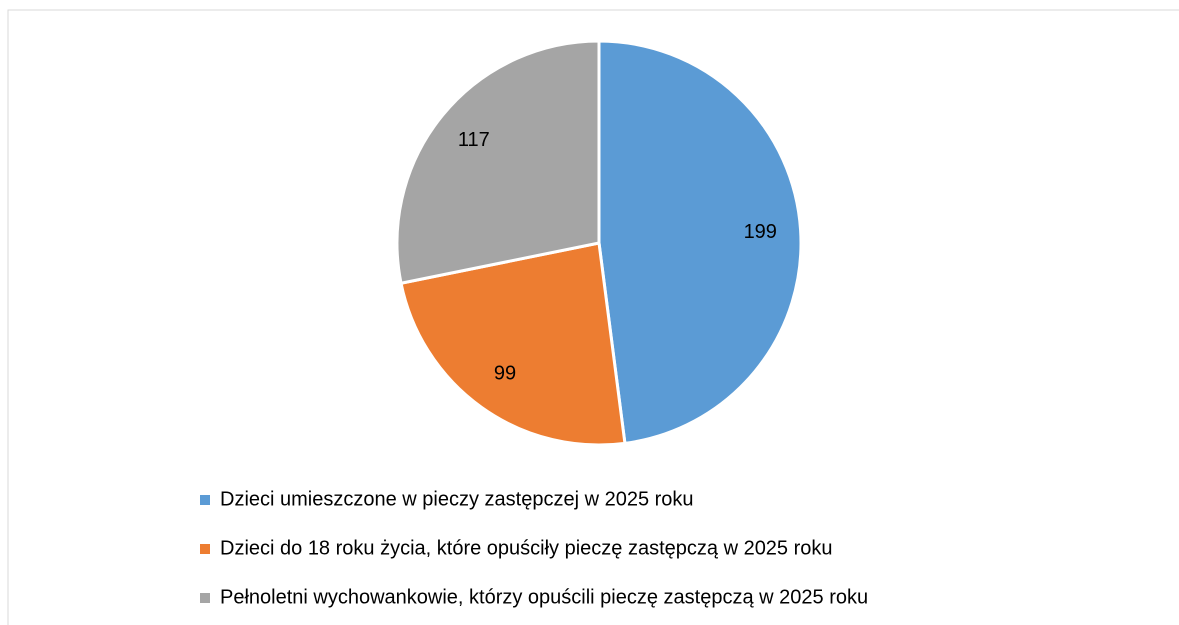  Describe the element at coordinates (505, 374) in the screenshot. I see `data-label: 99` at that location.